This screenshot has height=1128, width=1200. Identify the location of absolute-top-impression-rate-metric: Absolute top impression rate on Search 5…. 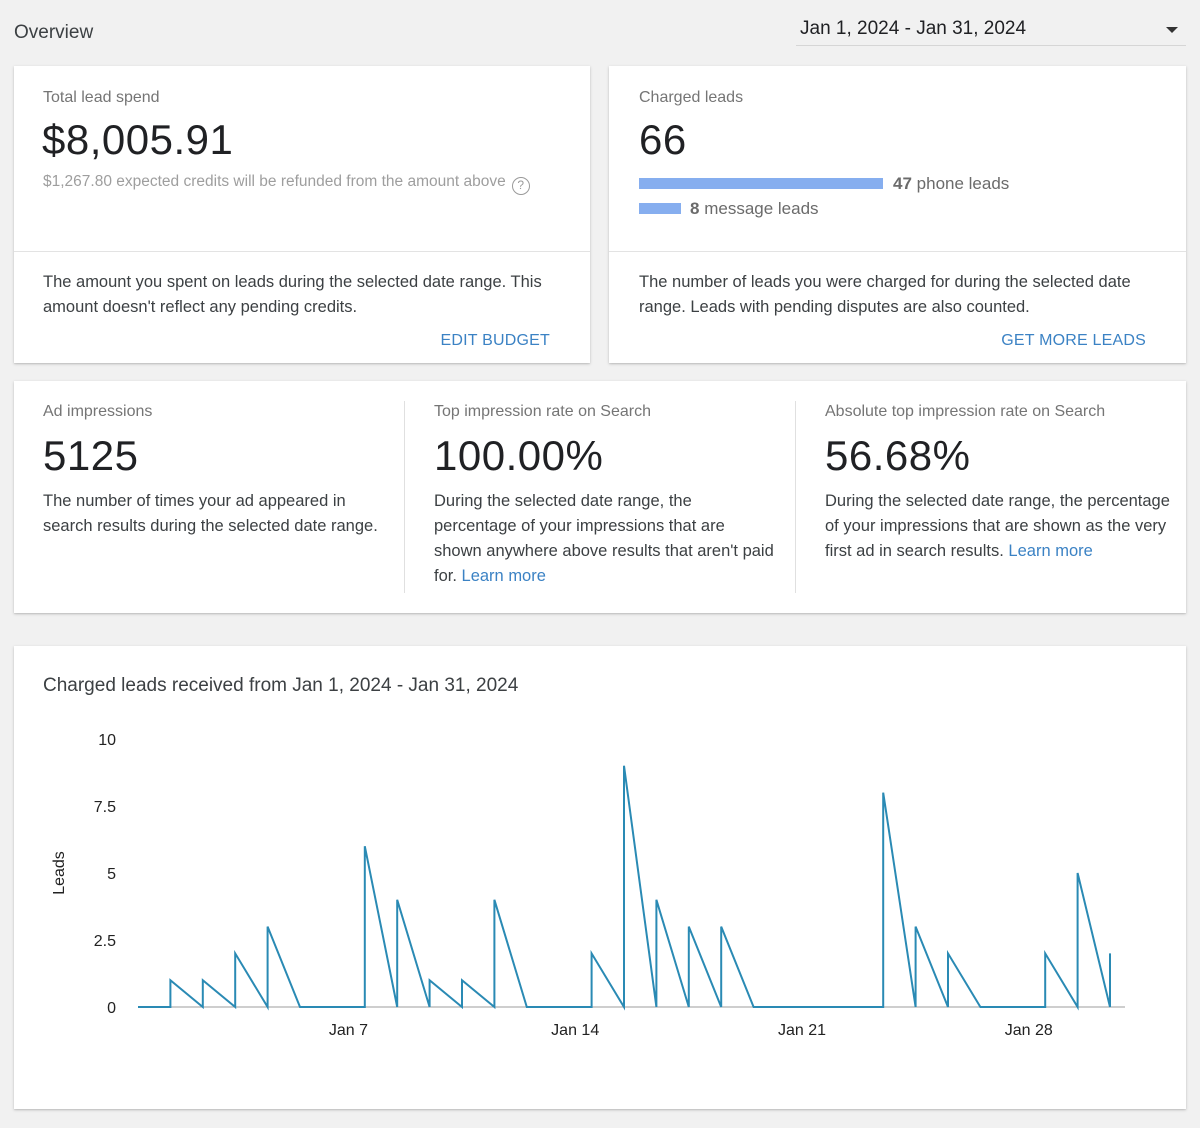
(997, 483).